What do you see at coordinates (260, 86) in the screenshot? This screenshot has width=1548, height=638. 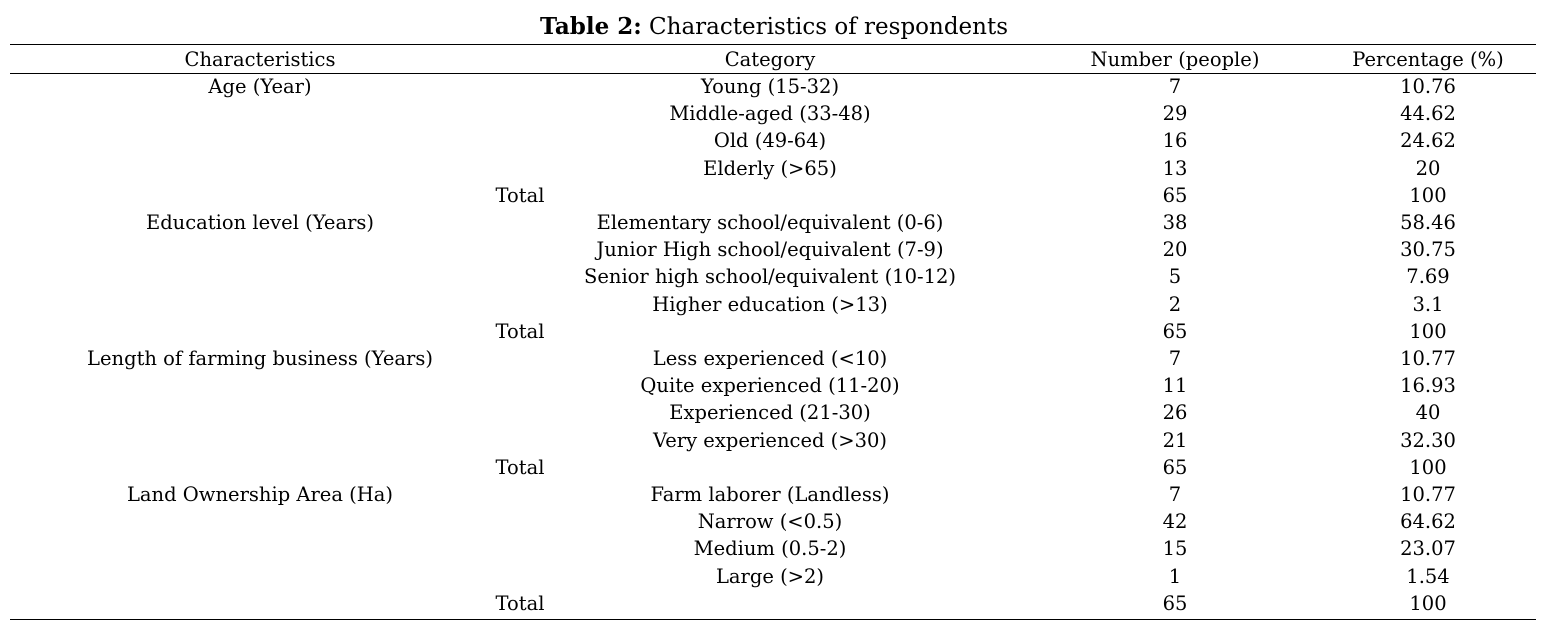 I see `characteristic-cell: Age (Year)` at bounding box center [260, 86].